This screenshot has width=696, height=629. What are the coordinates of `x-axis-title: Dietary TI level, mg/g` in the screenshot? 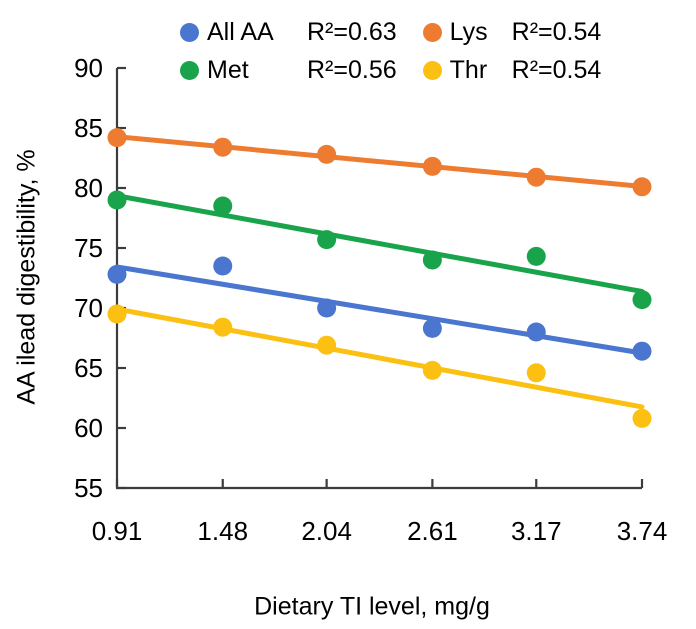 It's located at (372, 606).